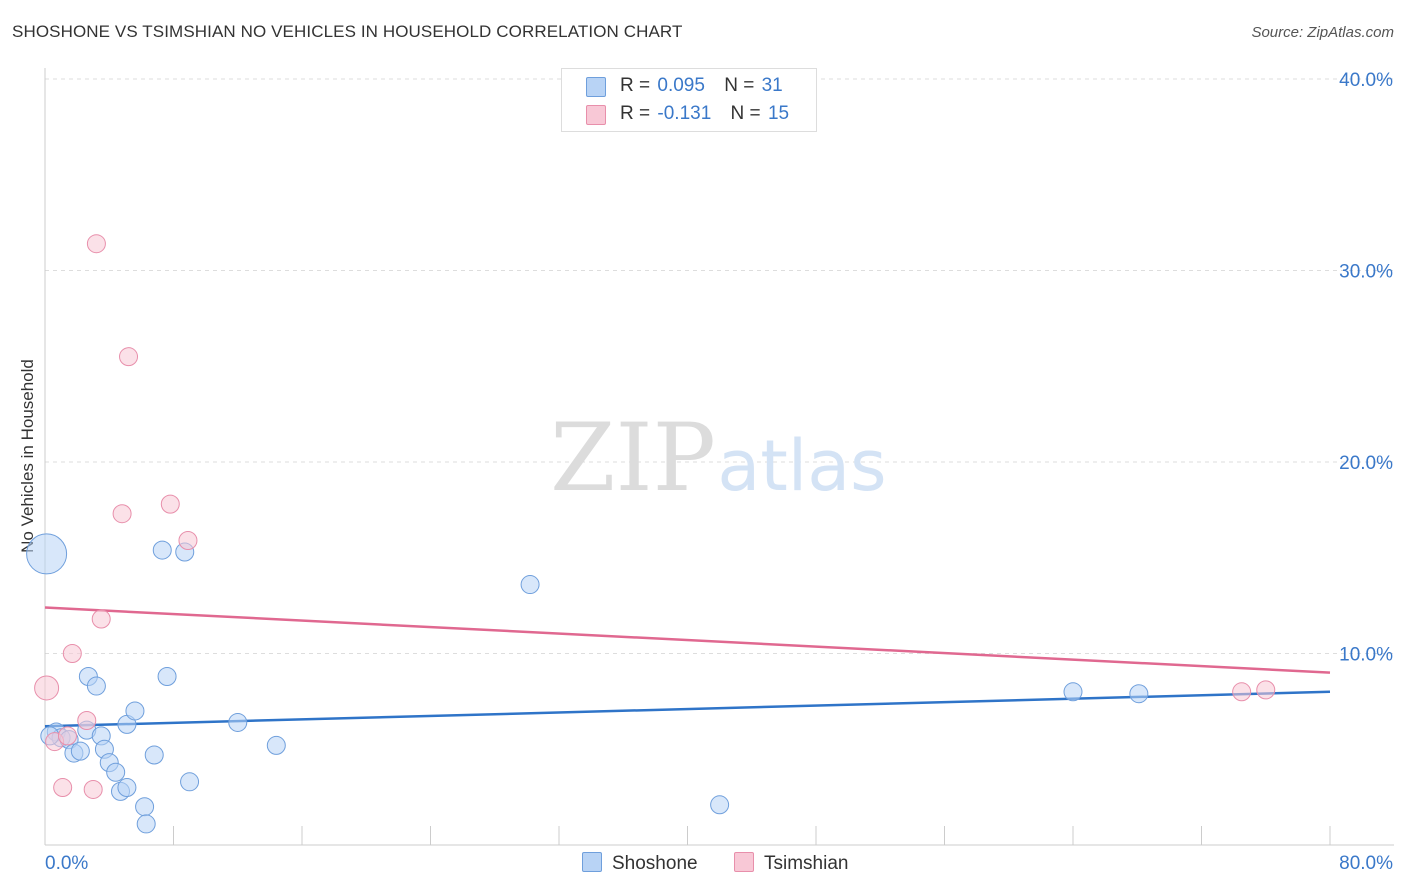 This screenshot has width=1406, height=892. Describe the element at coordinates (687, 640) in the screenshot. I see `trend-line-tsimshian` at that location.